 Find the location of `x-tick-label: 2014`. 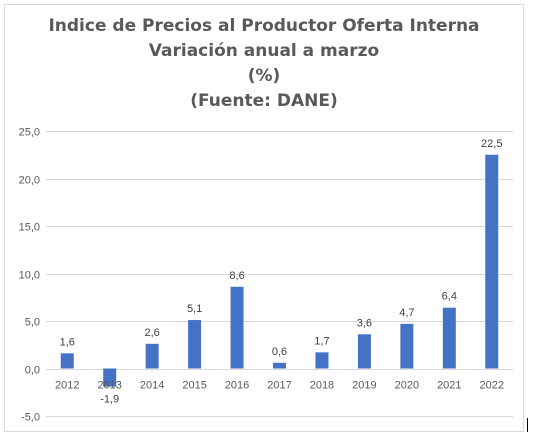

x-tick-label: 2014 is located at coordinates (152, 386).